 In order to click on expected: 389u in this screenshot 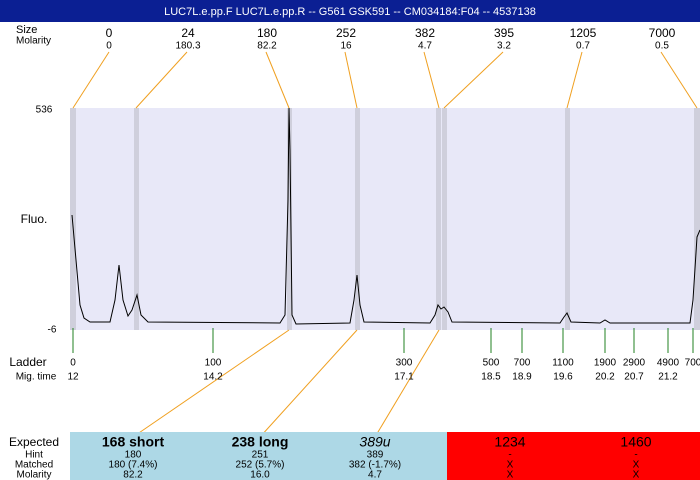, I will do `click(374, 442)`.